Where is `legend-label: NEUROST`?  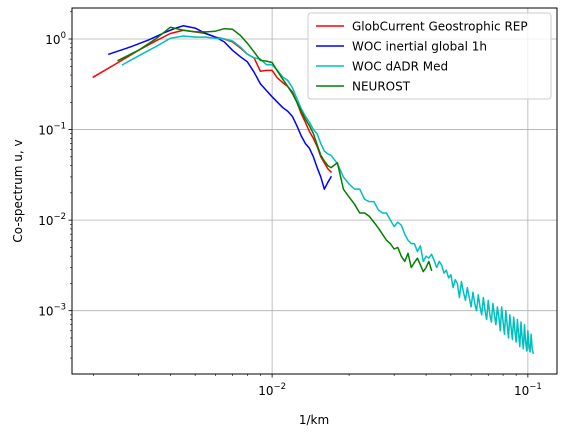
legend-label: NEUROST is located at coordinates (381, 87).